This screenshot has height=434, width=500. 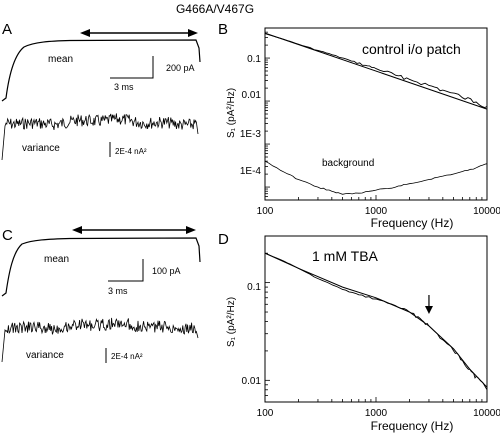 I want to click on x-axis-label-b: Frequency (Hz), so click(x=412, y=223).